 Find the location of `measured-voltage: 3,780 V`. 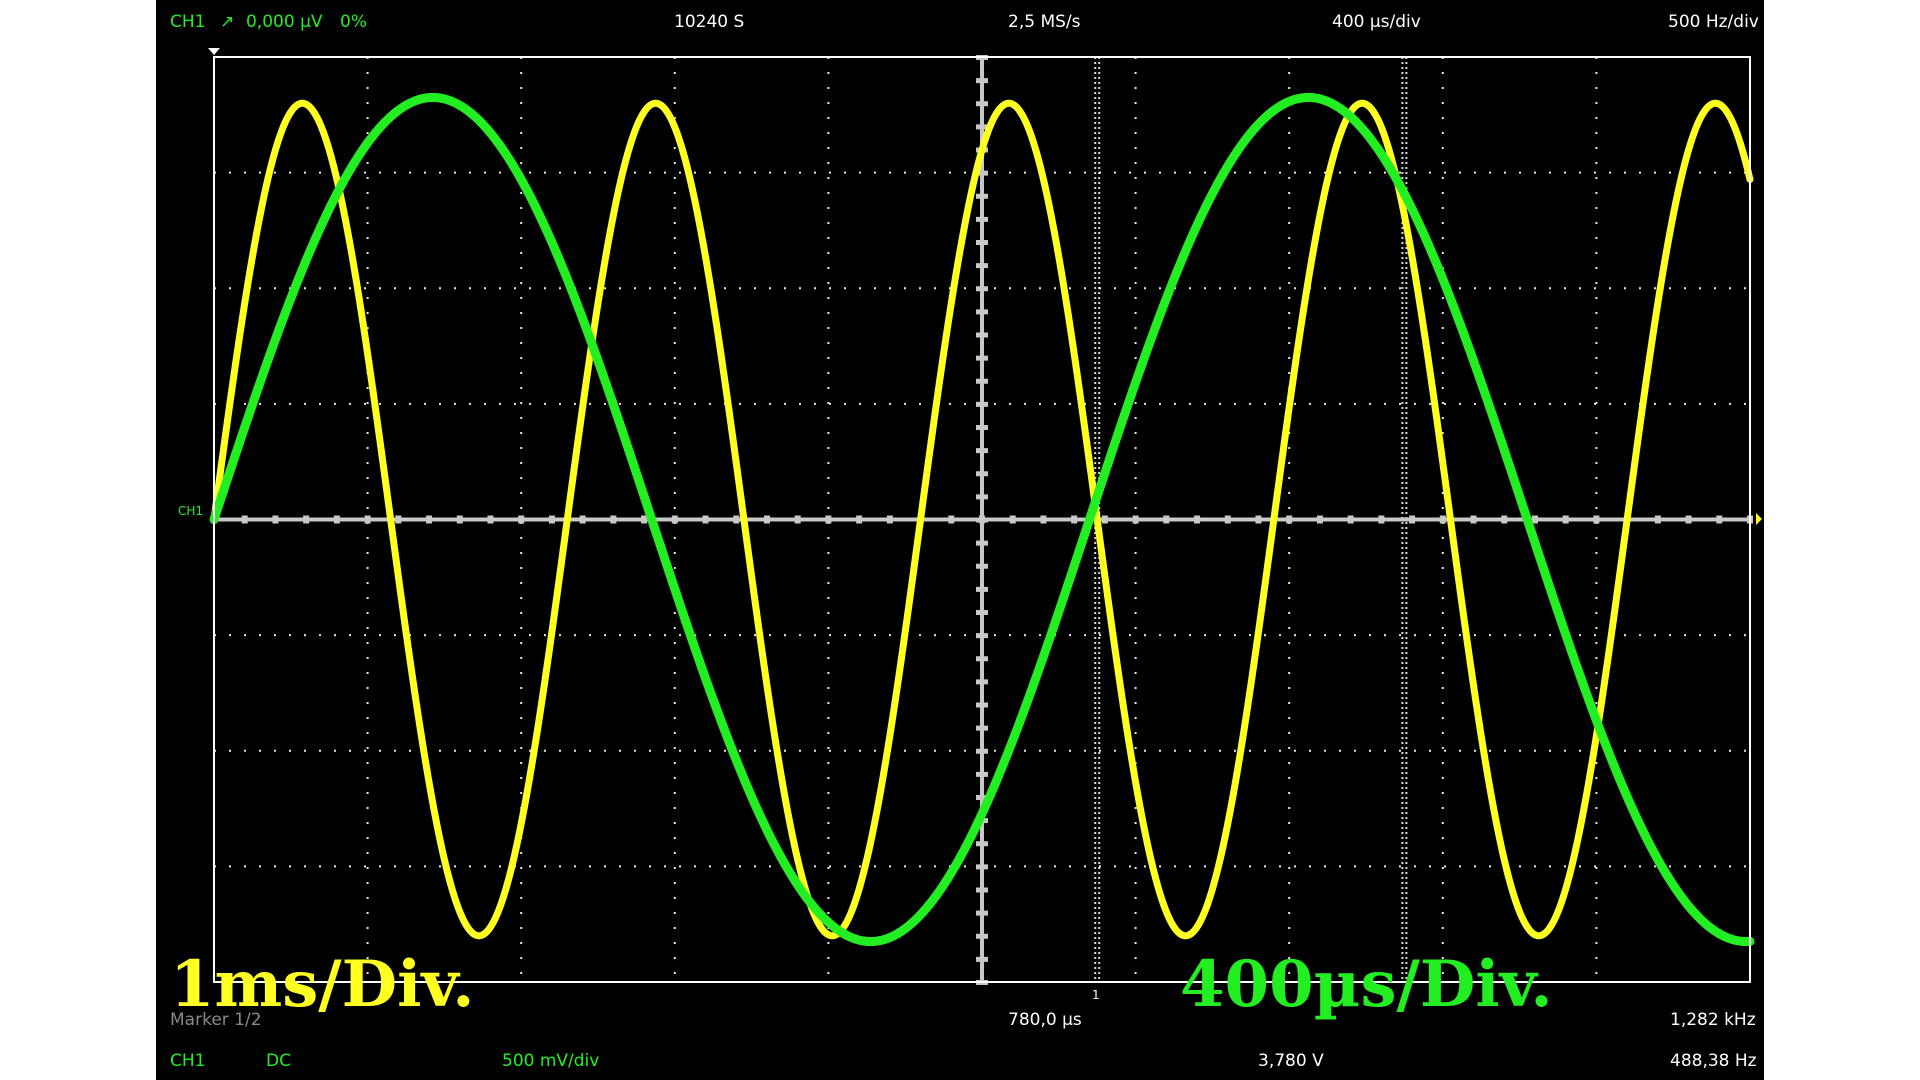

measured-voltage: 3,780 V is located at coordinates (1291, 1061).